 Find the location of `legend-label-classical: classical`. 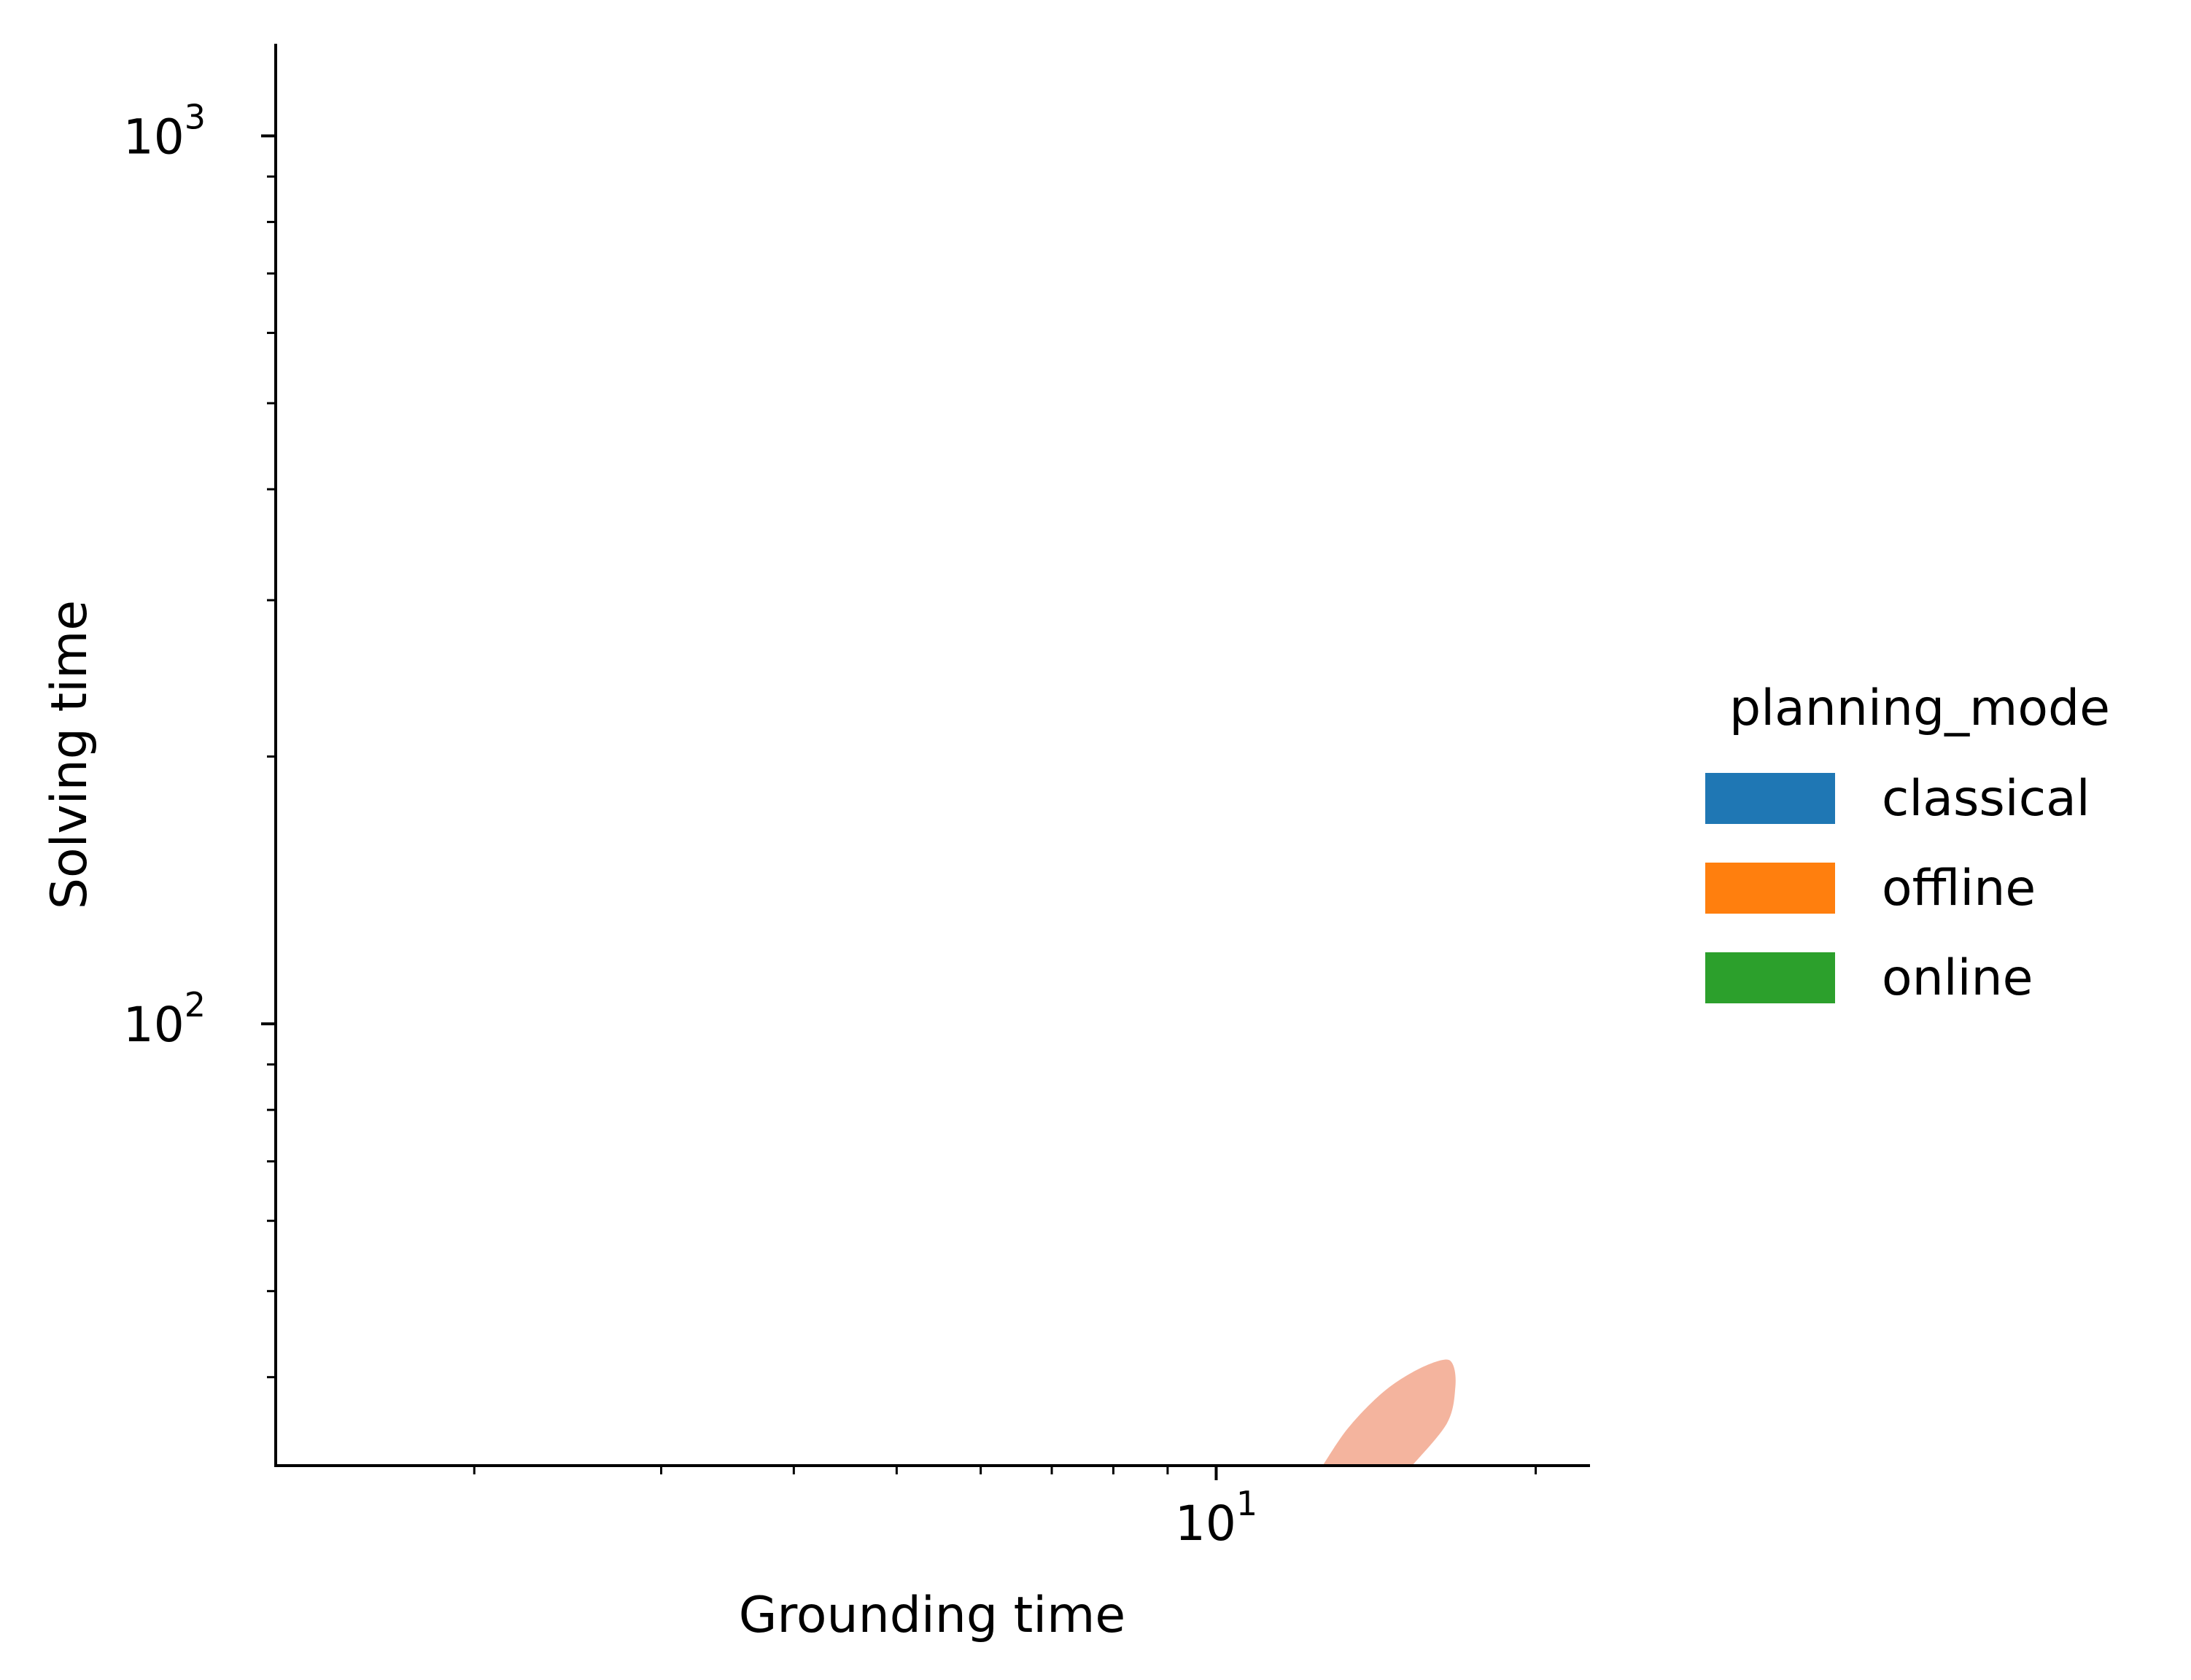

legend-label-classical: classical is located at coordinates (1986, 799).